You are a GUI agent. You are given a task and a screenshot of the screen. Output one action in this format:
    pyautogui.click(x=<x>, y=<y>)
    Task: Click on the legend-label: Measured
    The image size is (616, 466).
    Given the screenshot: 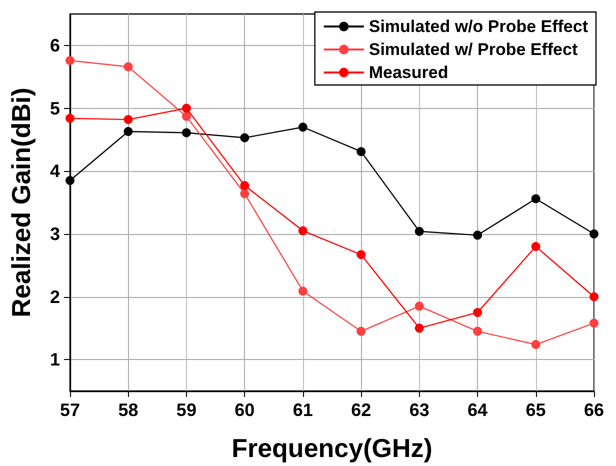 What is the action you would take?
    pyautogui.click(x=408, y=72)
    